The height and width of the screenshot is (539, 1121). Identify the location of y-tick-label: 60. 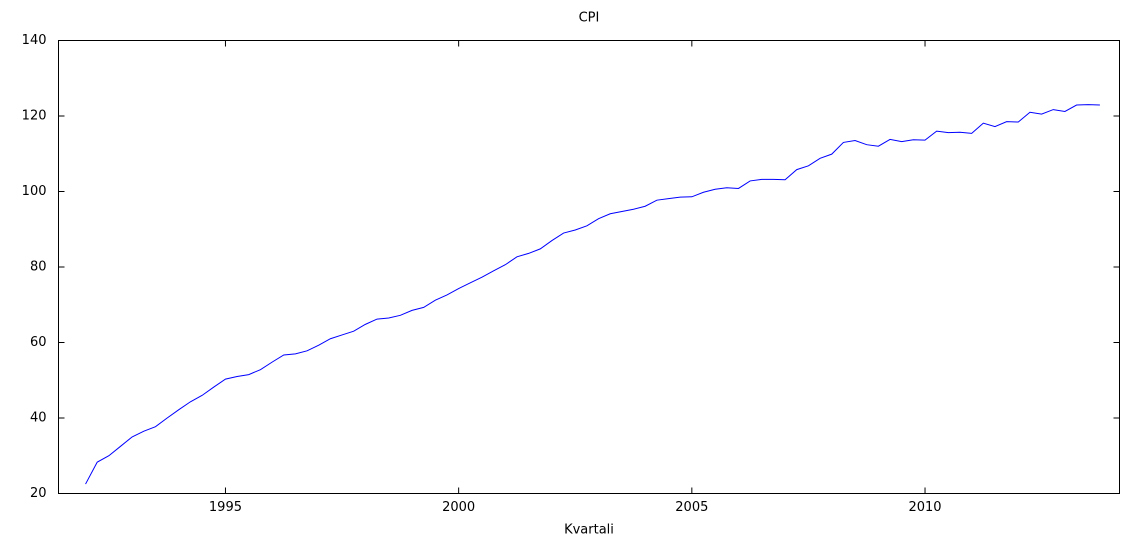
(38, 342).